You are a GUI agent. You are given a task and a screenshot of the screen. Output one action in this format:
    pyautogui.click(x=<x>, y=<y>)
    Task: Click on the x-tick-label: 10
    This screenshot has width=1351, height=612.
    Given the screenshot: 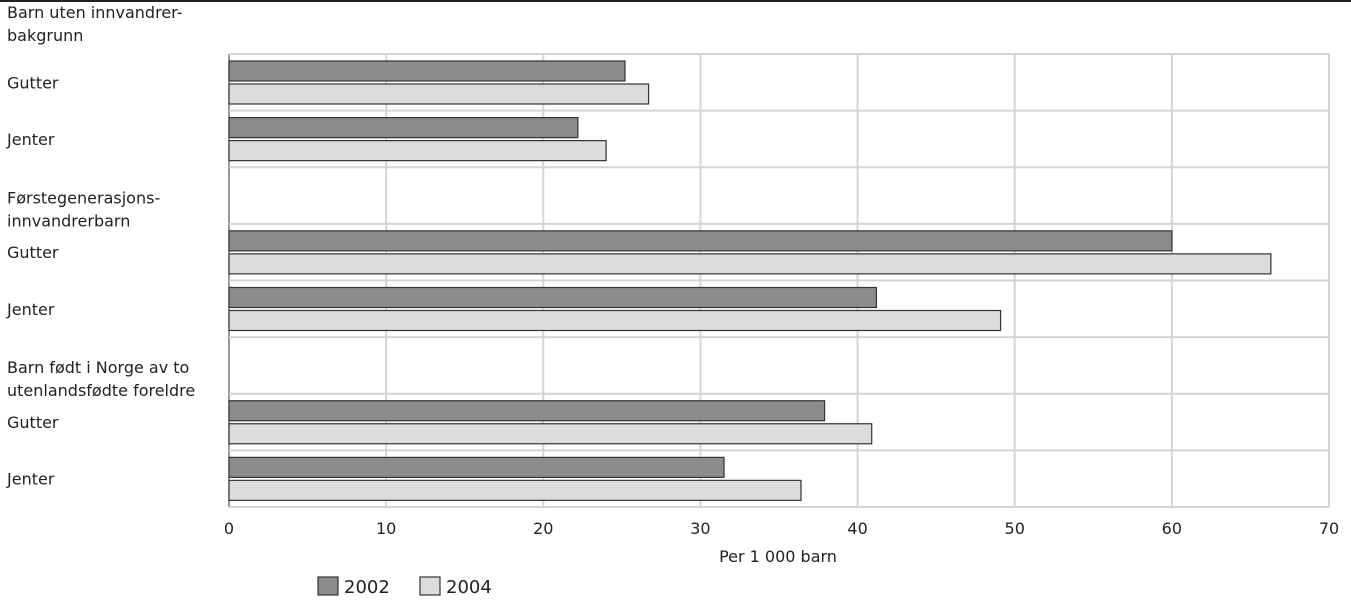 What is the action you would take?
    pyautogui.click(x=386, y=528)
    